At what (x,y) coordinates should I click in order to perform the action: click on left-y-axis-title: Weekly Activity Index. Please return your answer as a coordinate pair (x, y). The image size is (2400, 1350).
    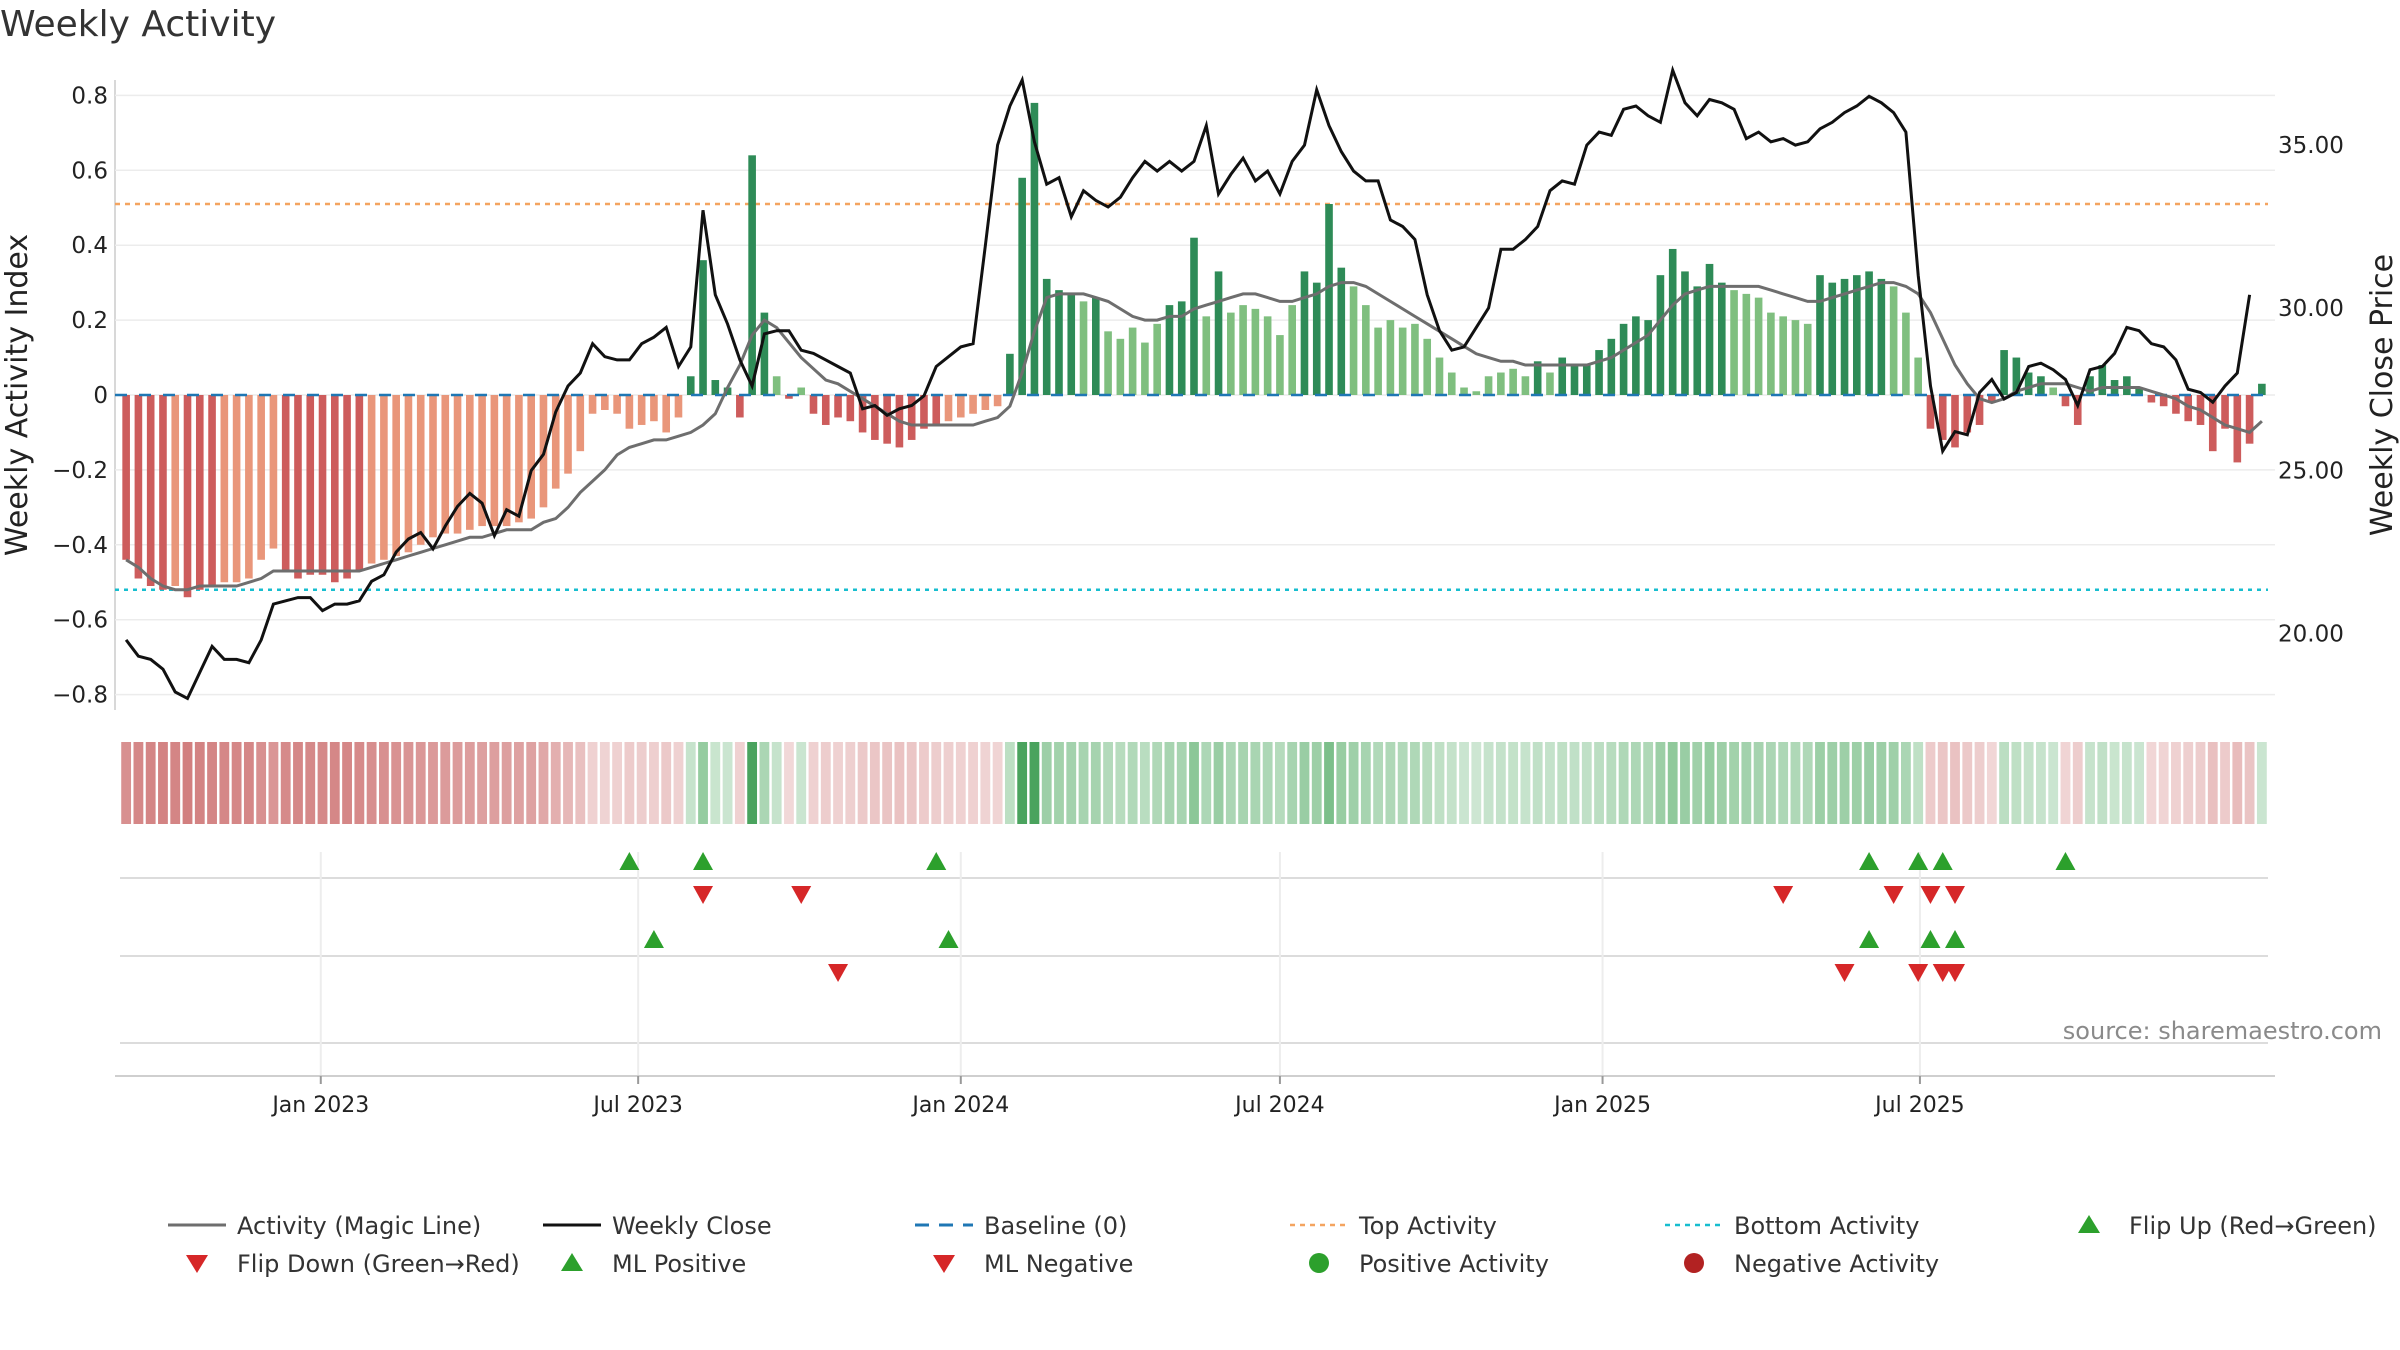
    Looking at the image, I should click on (17, 395).